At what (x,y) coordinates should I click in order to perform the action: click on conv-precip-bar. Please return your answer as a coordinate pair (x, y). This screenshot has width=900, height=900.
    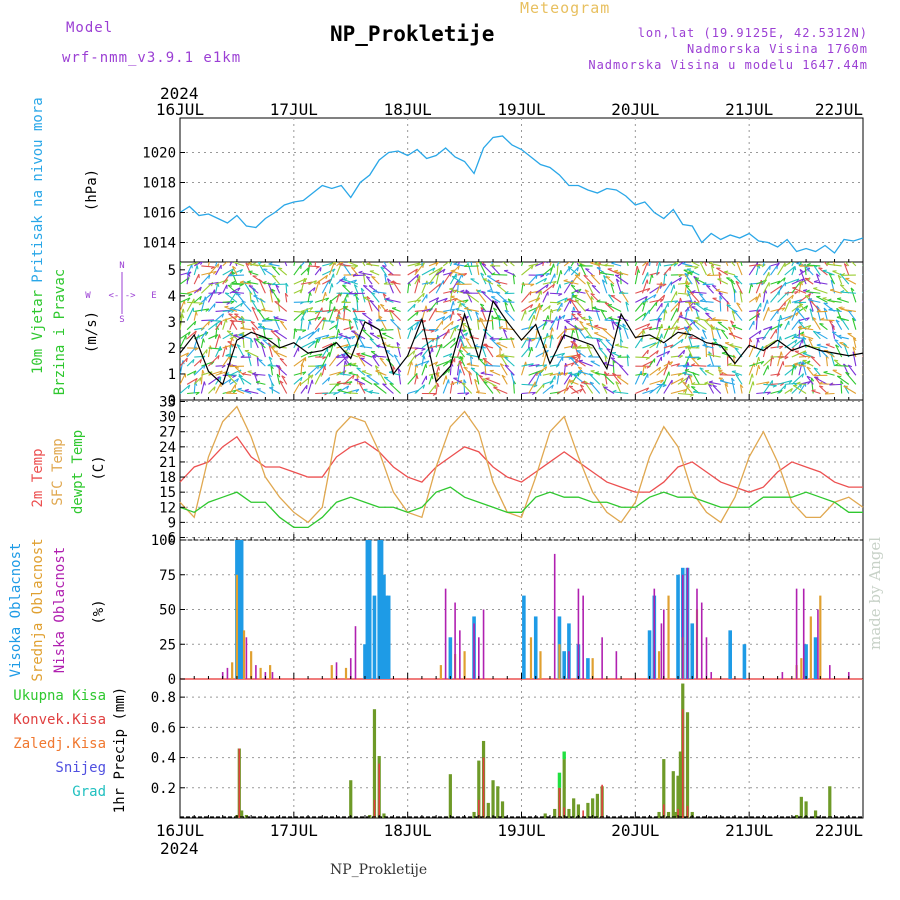
    Looking at the image, I should click on (663, 811).